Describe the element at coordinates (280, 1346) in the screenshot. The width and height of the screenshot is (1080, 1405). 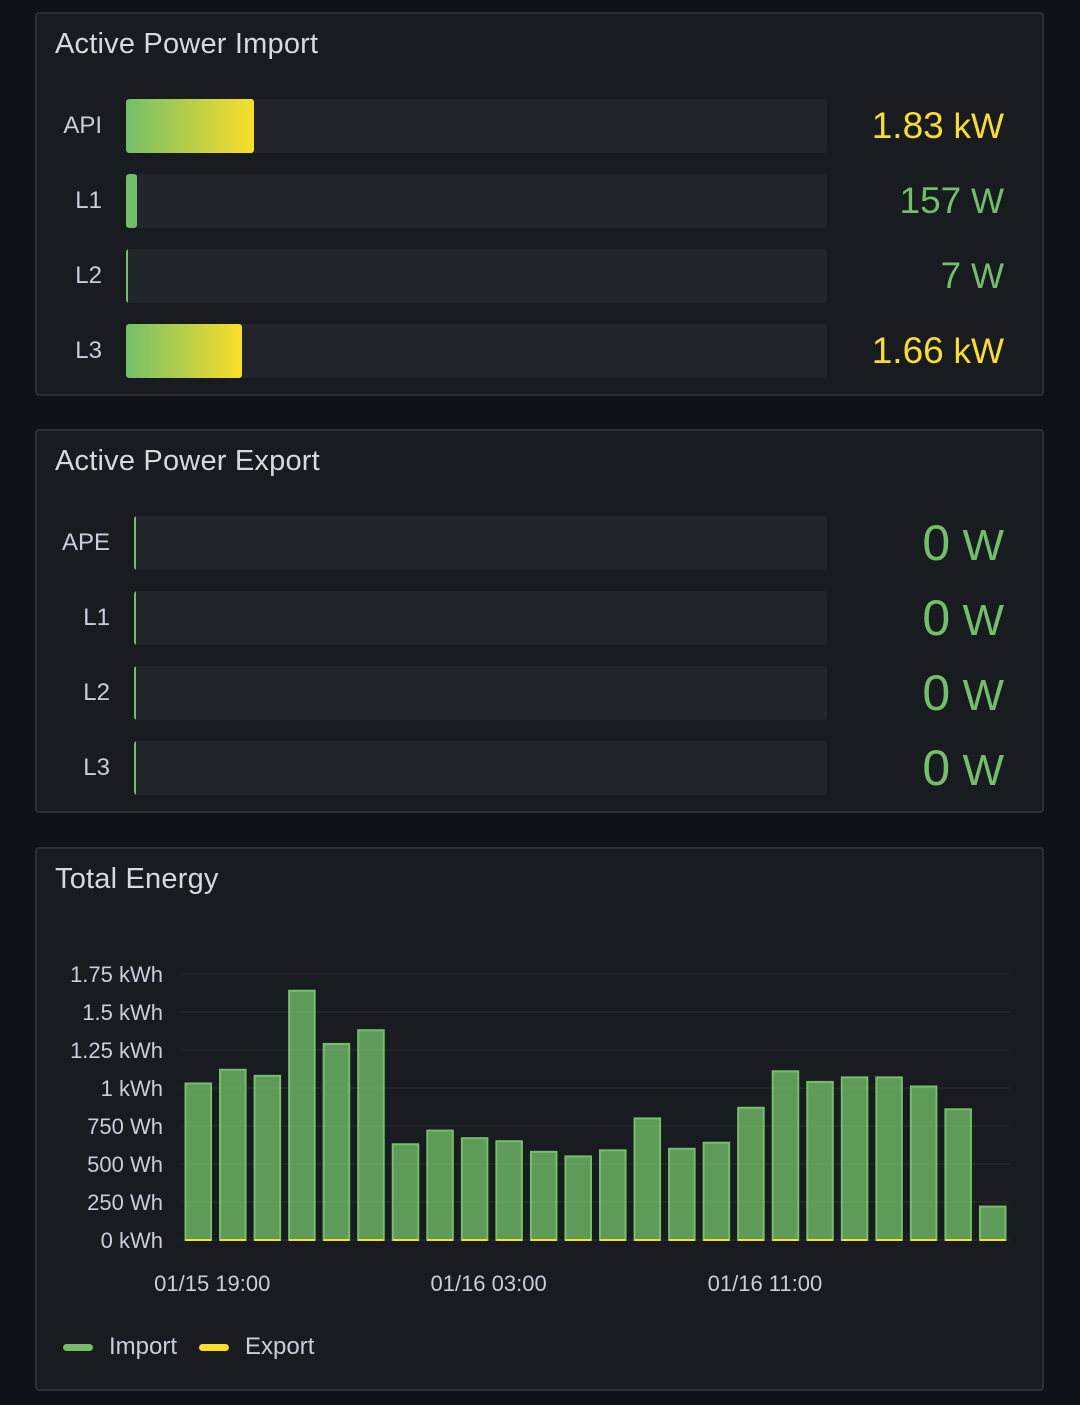
I see `legend-label-export: Export` at that location.